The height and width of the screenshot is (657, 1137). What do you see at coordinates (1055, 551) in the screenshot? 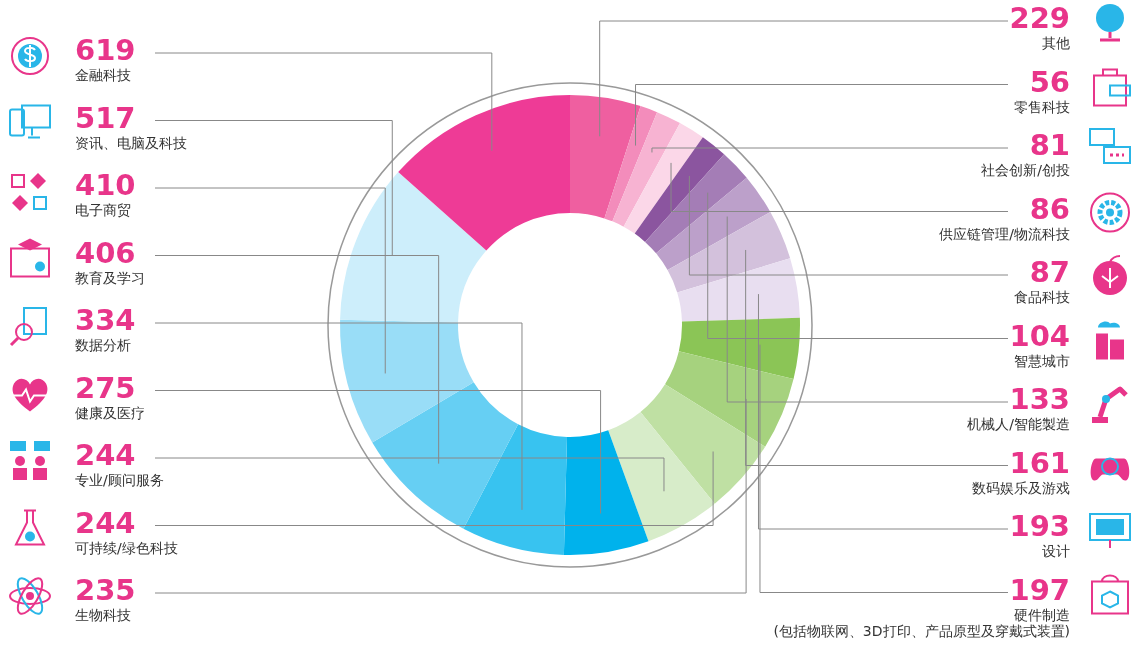
I see `slice-label: 设计` at bounding box center [1055, 551].